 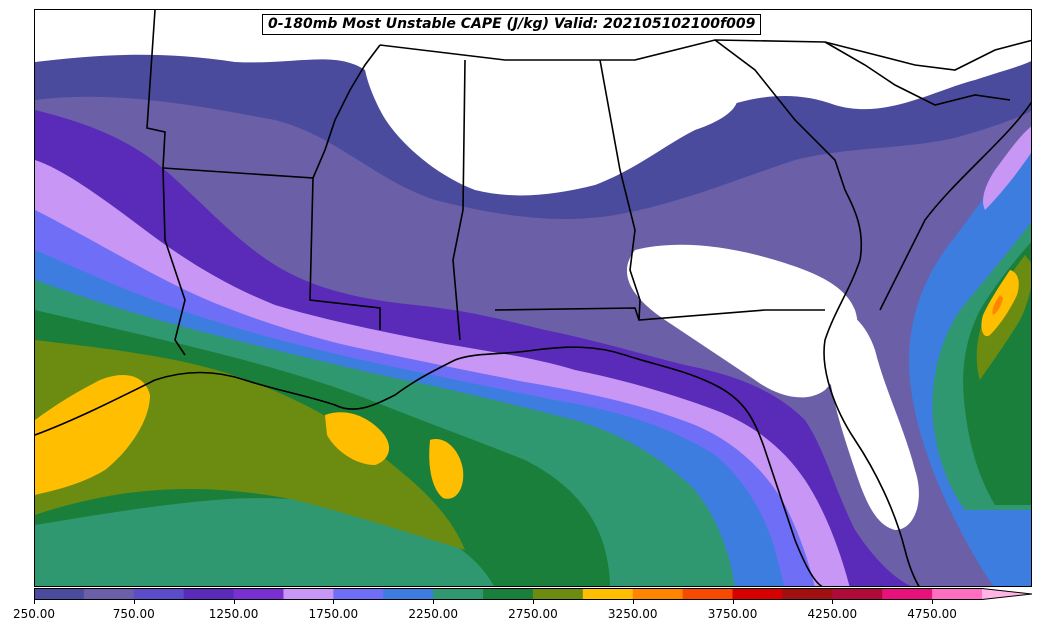 I want to click on colorbar-tick-label: 4250.00, so click(x=832, y=614).